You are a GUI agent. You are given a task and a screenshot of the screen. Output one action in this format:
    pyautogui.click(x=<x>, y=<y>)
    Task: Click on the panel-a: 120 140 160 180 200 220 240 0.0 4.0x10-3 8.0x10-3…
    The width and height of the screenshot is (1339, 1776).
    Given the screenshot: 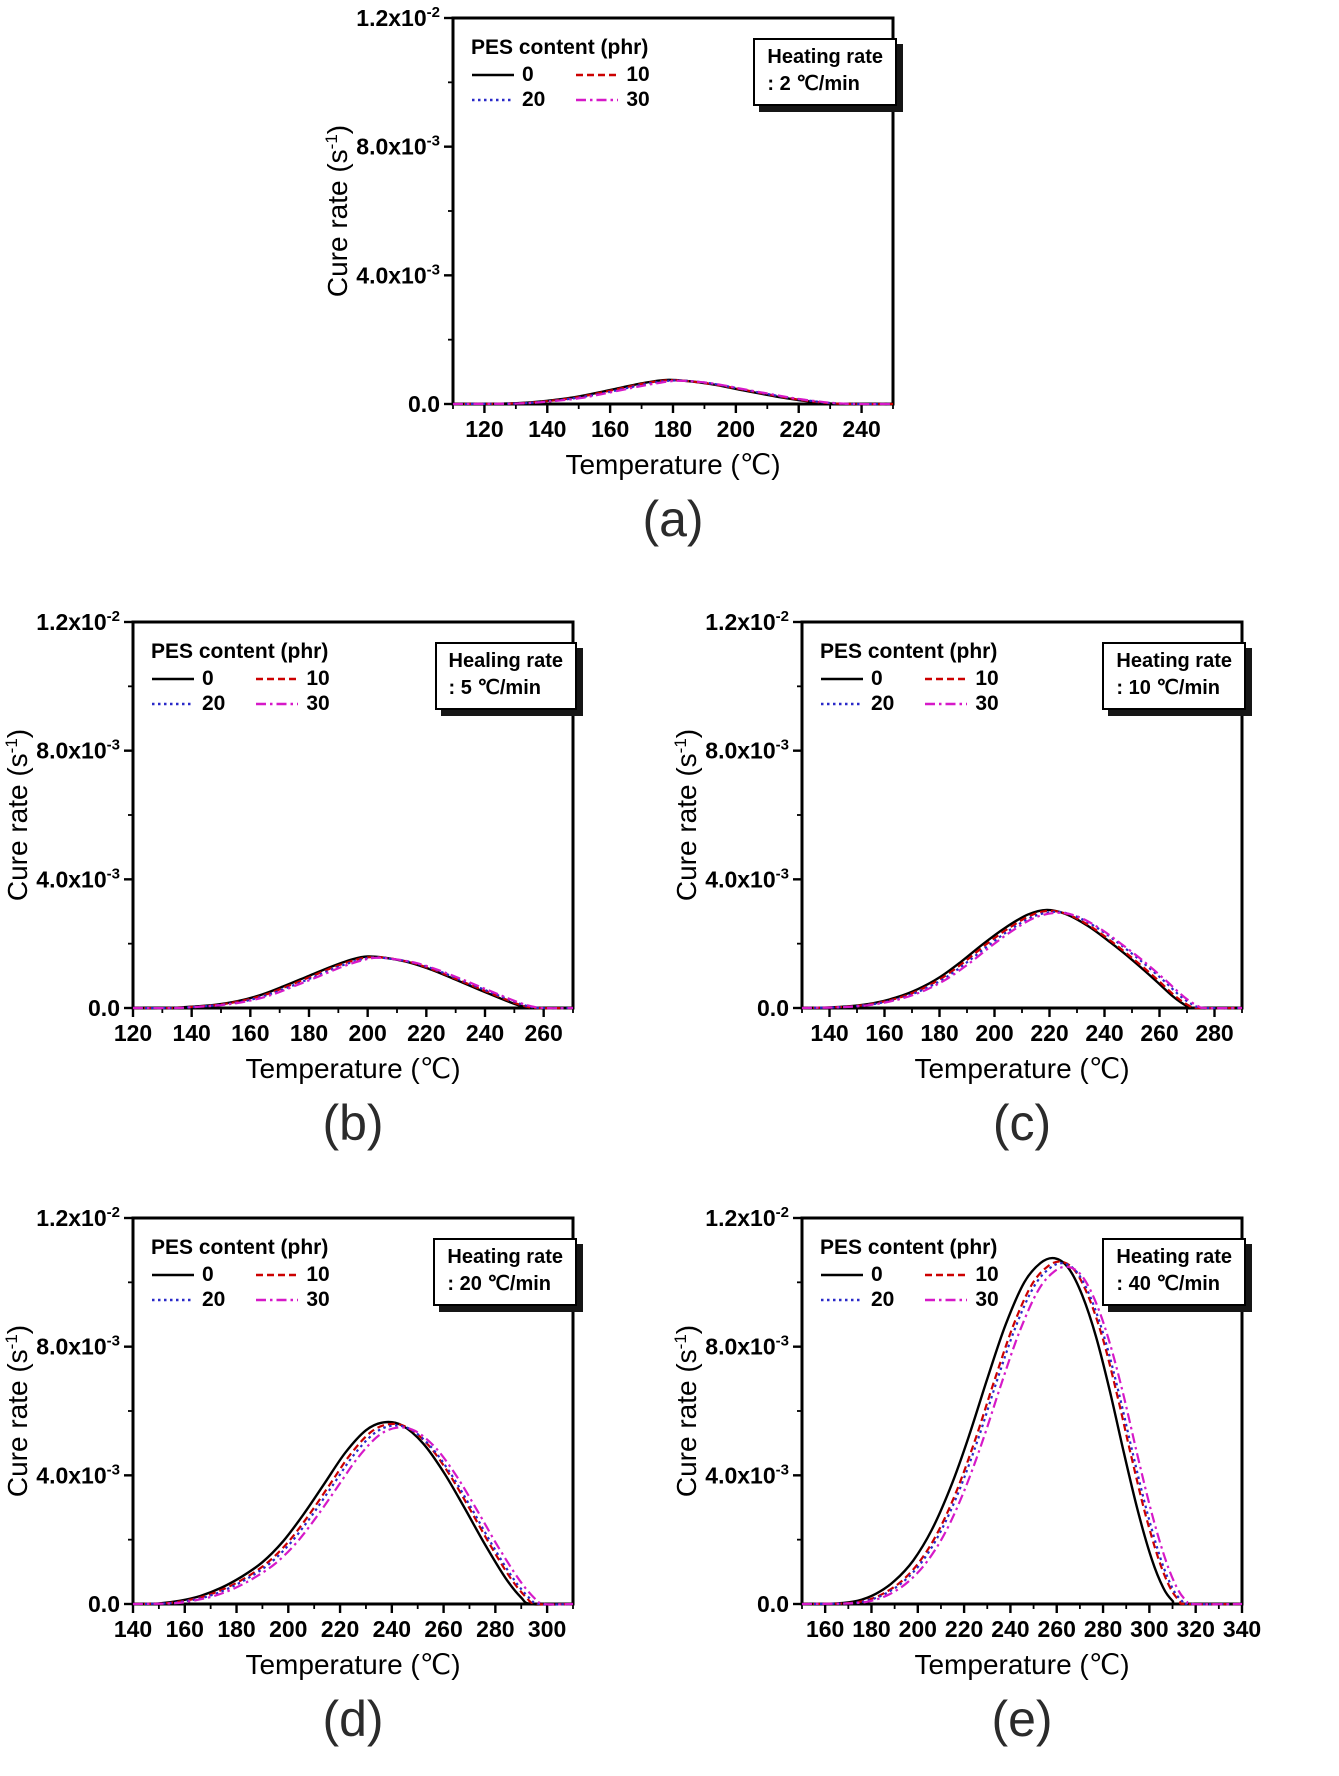 What is the action you would take?
    pyautogui.click(x=626, y=277)
    